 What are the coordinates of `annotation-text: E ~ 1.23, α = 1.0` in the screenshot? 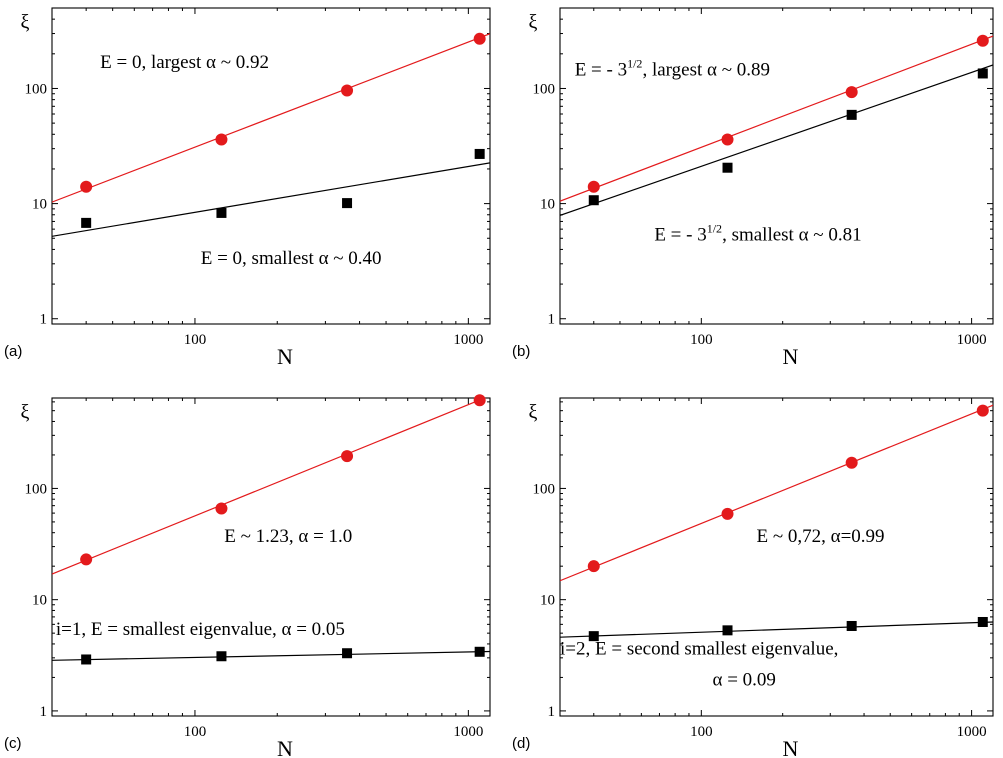 It's located at (288, 536).